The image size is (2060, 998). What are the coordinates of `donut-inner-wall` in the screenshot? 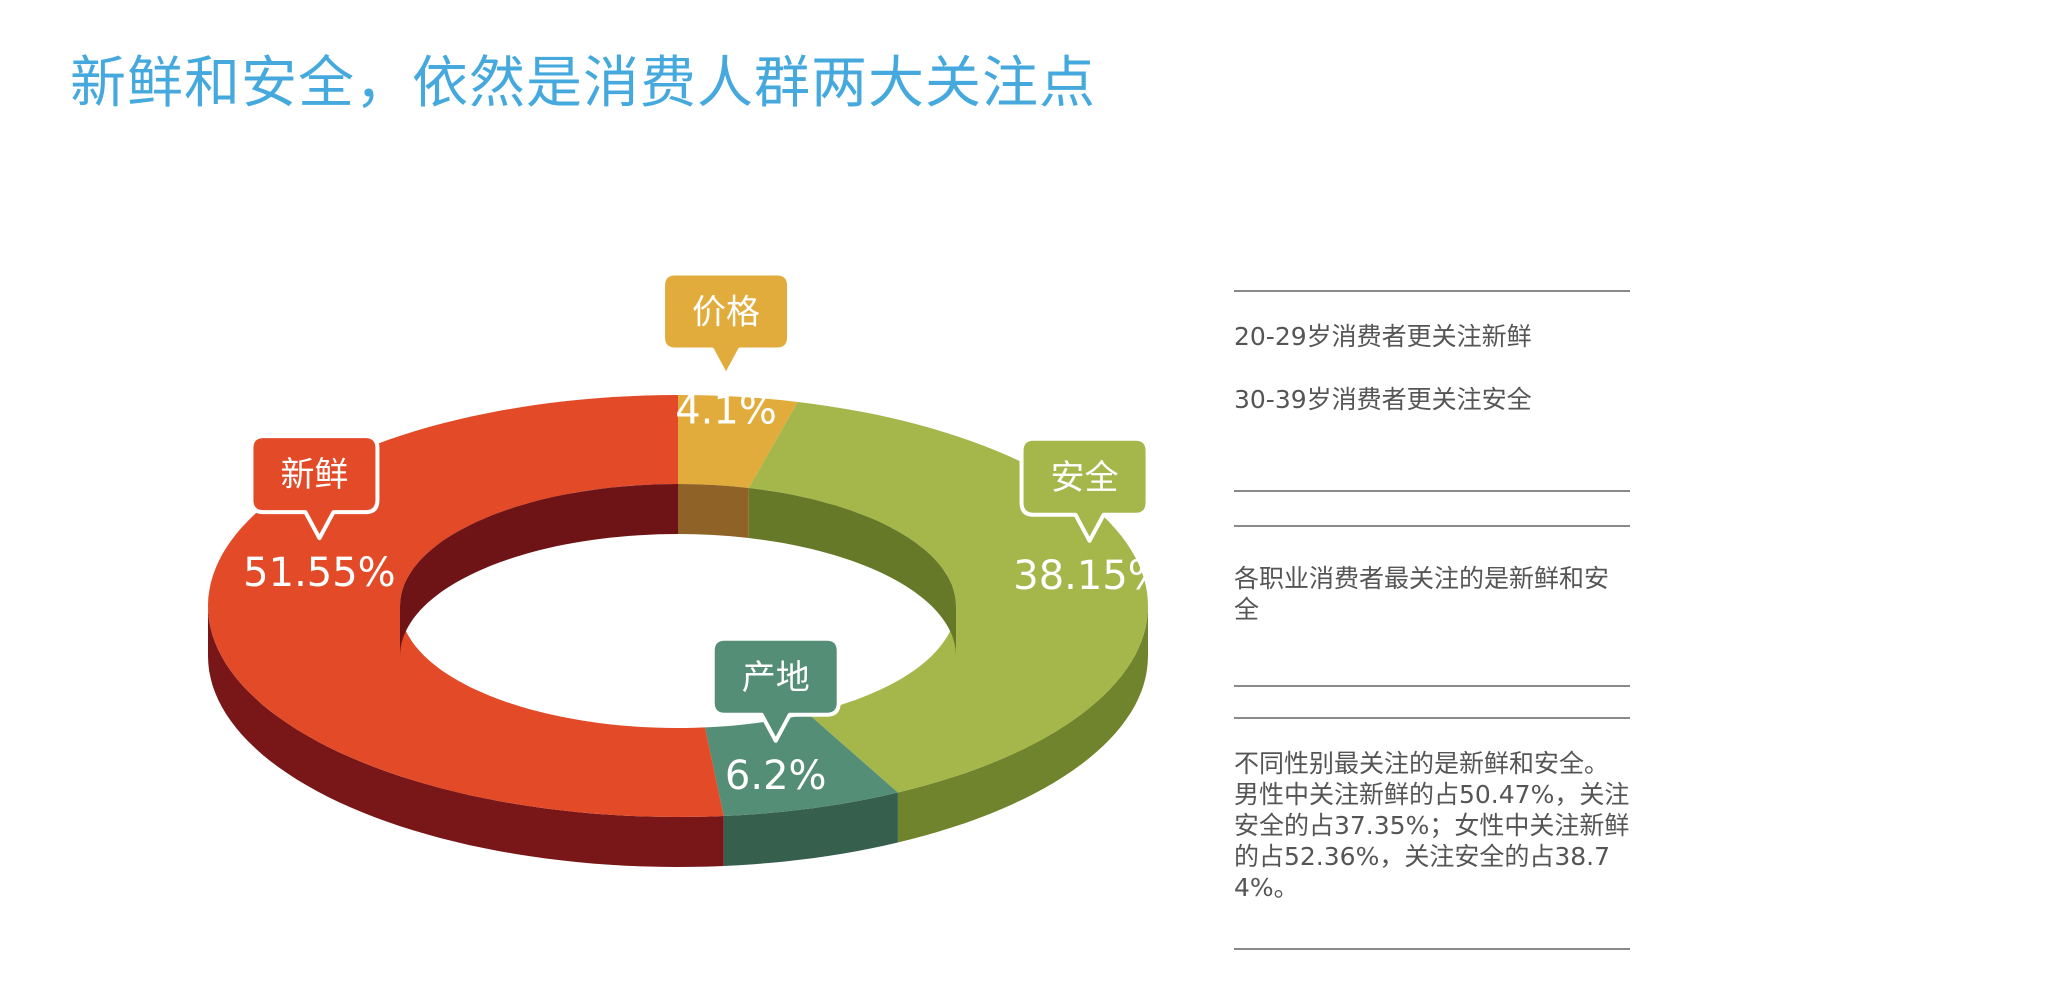 It's located at (678, 570).